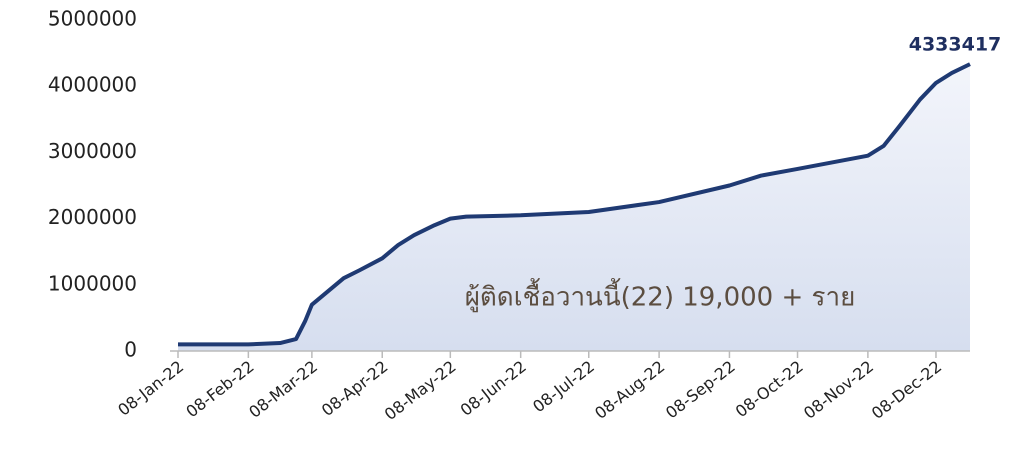 The image size is (1028, 461). I want to click on data-label: 4333417, so click(955, 45).